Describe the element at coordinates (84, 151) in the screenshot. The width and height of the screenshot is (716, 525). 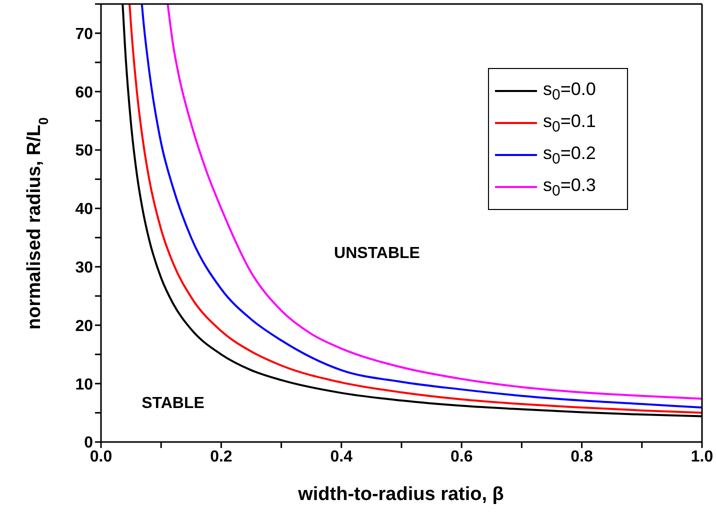
I see `y-tick-label: 50` at that location.